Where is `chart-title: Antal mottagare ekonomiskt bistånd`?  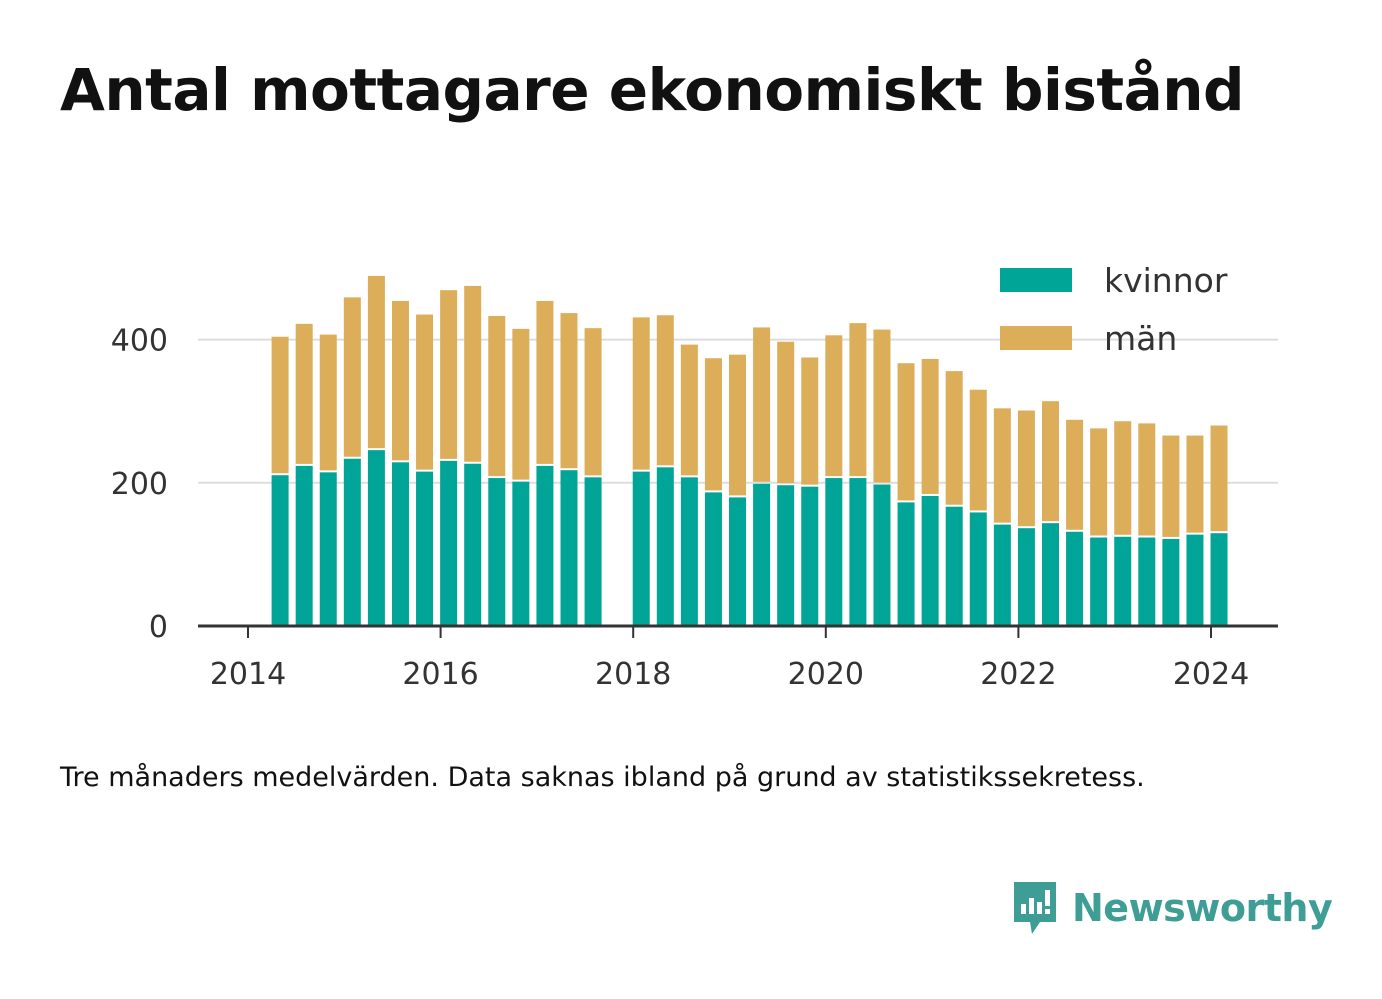 chart-title: Antal mottagare ekonomiskt bistånd is located at coordinates (652, 90).